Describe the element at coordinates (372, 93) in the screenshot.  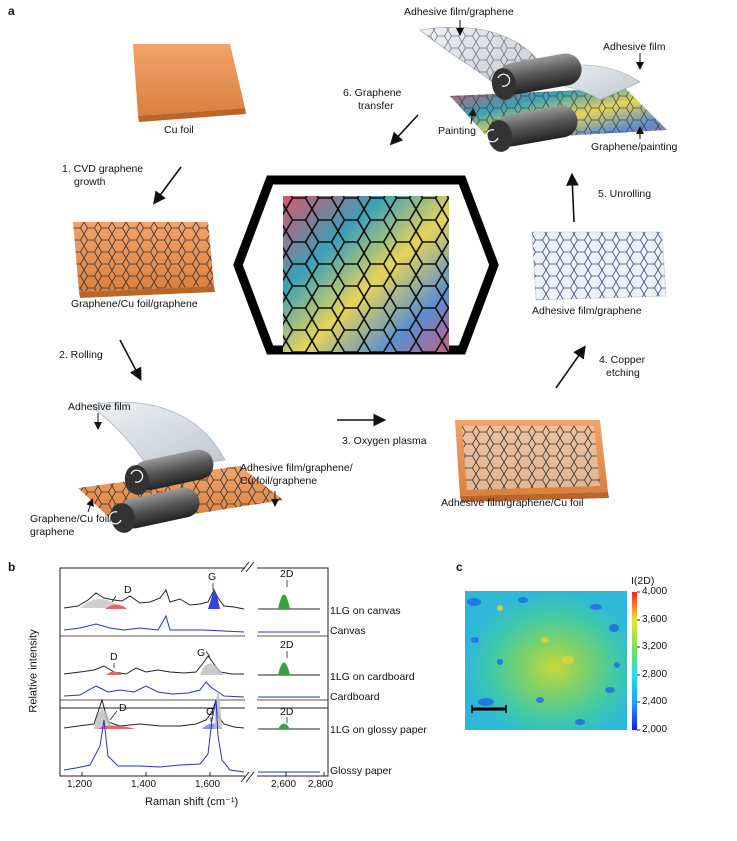
I see `label-step6-line1: 6. Graphene` at that location.